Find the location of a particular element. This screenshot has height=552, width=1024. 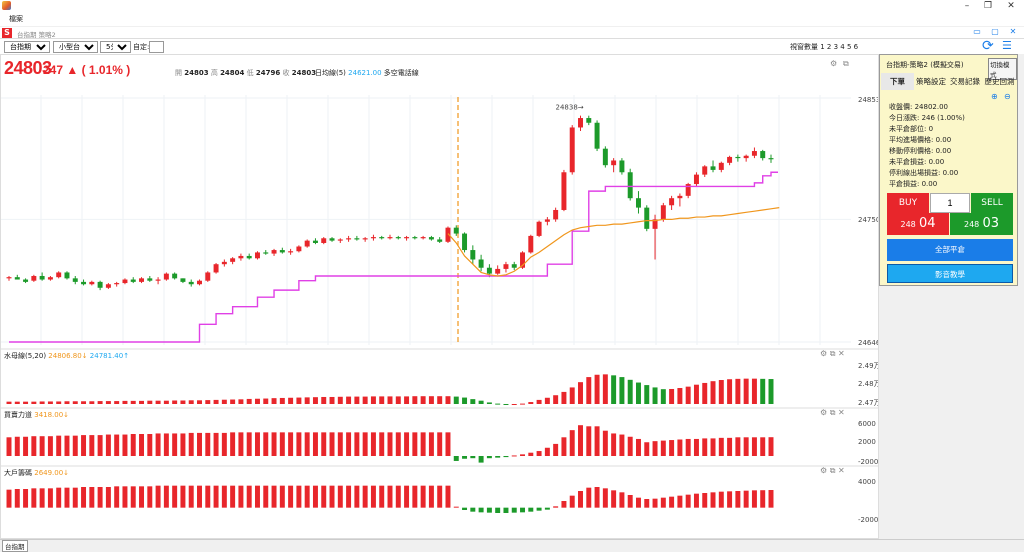

main-chart-settings-icon: ⚙ is located at coordinates (834, 63).